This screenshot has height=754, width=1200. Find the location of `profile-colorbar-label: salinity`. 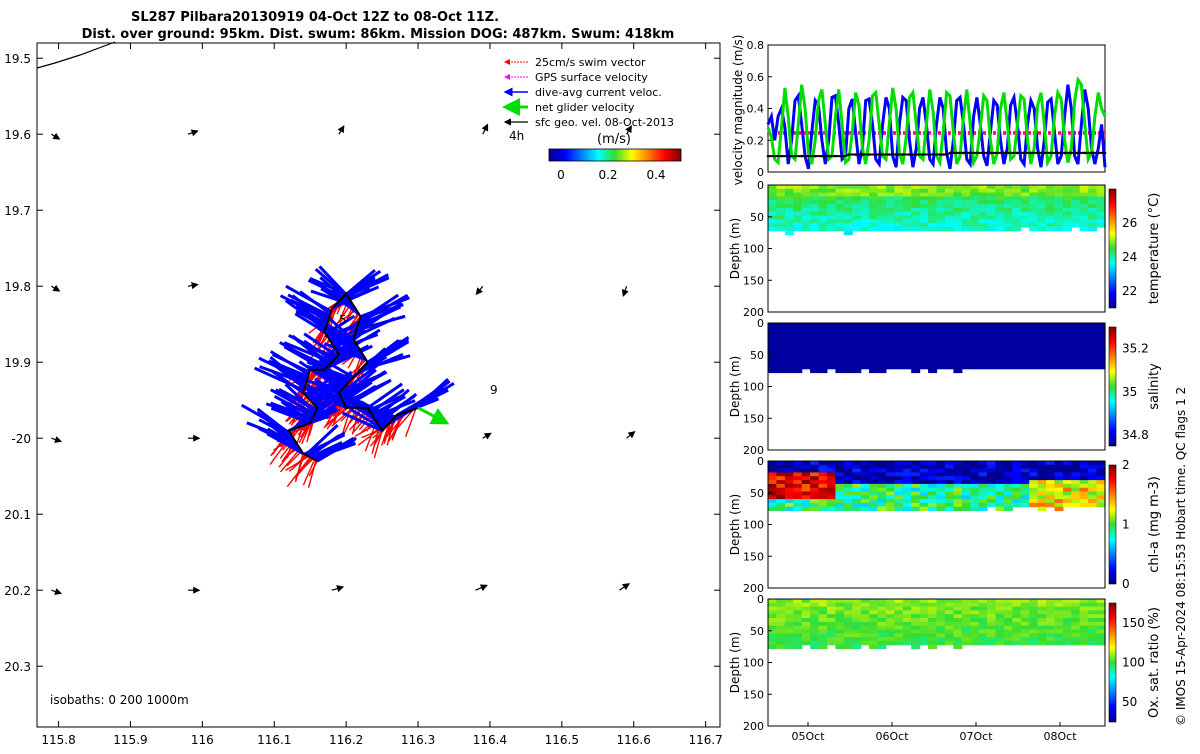

profile-colorbar-label: salinity is located at coordinates (1154, 386).